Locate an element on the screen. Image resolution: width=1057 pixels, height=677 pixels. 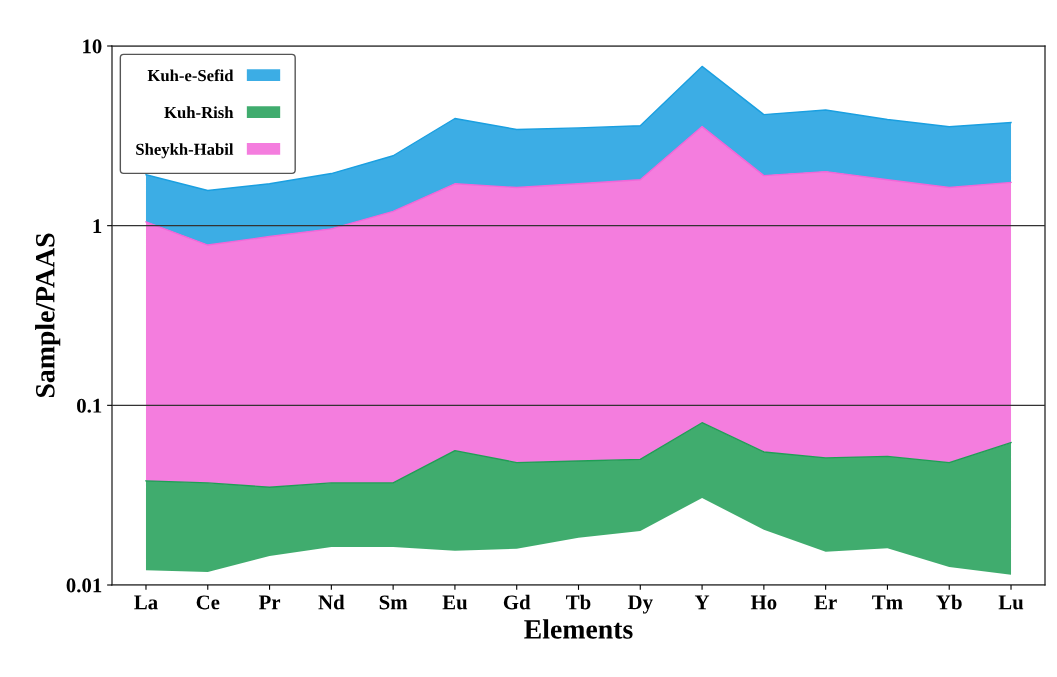
x-tick-label: Y is located at coordinates (702, 602).